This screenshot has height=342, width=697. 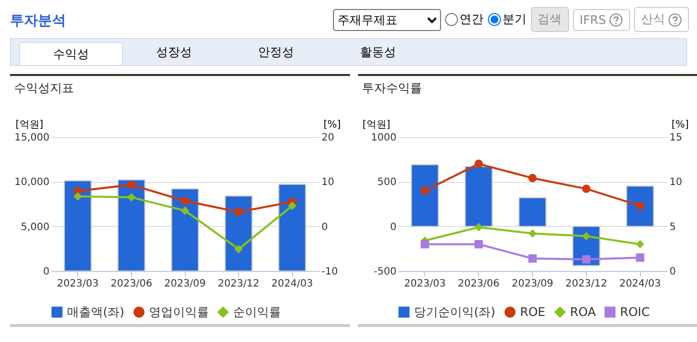 What do you see at coordinates (635, 312) in the screenshot?
I see `legend-label: ROIC` at bounding box center [635, 312].